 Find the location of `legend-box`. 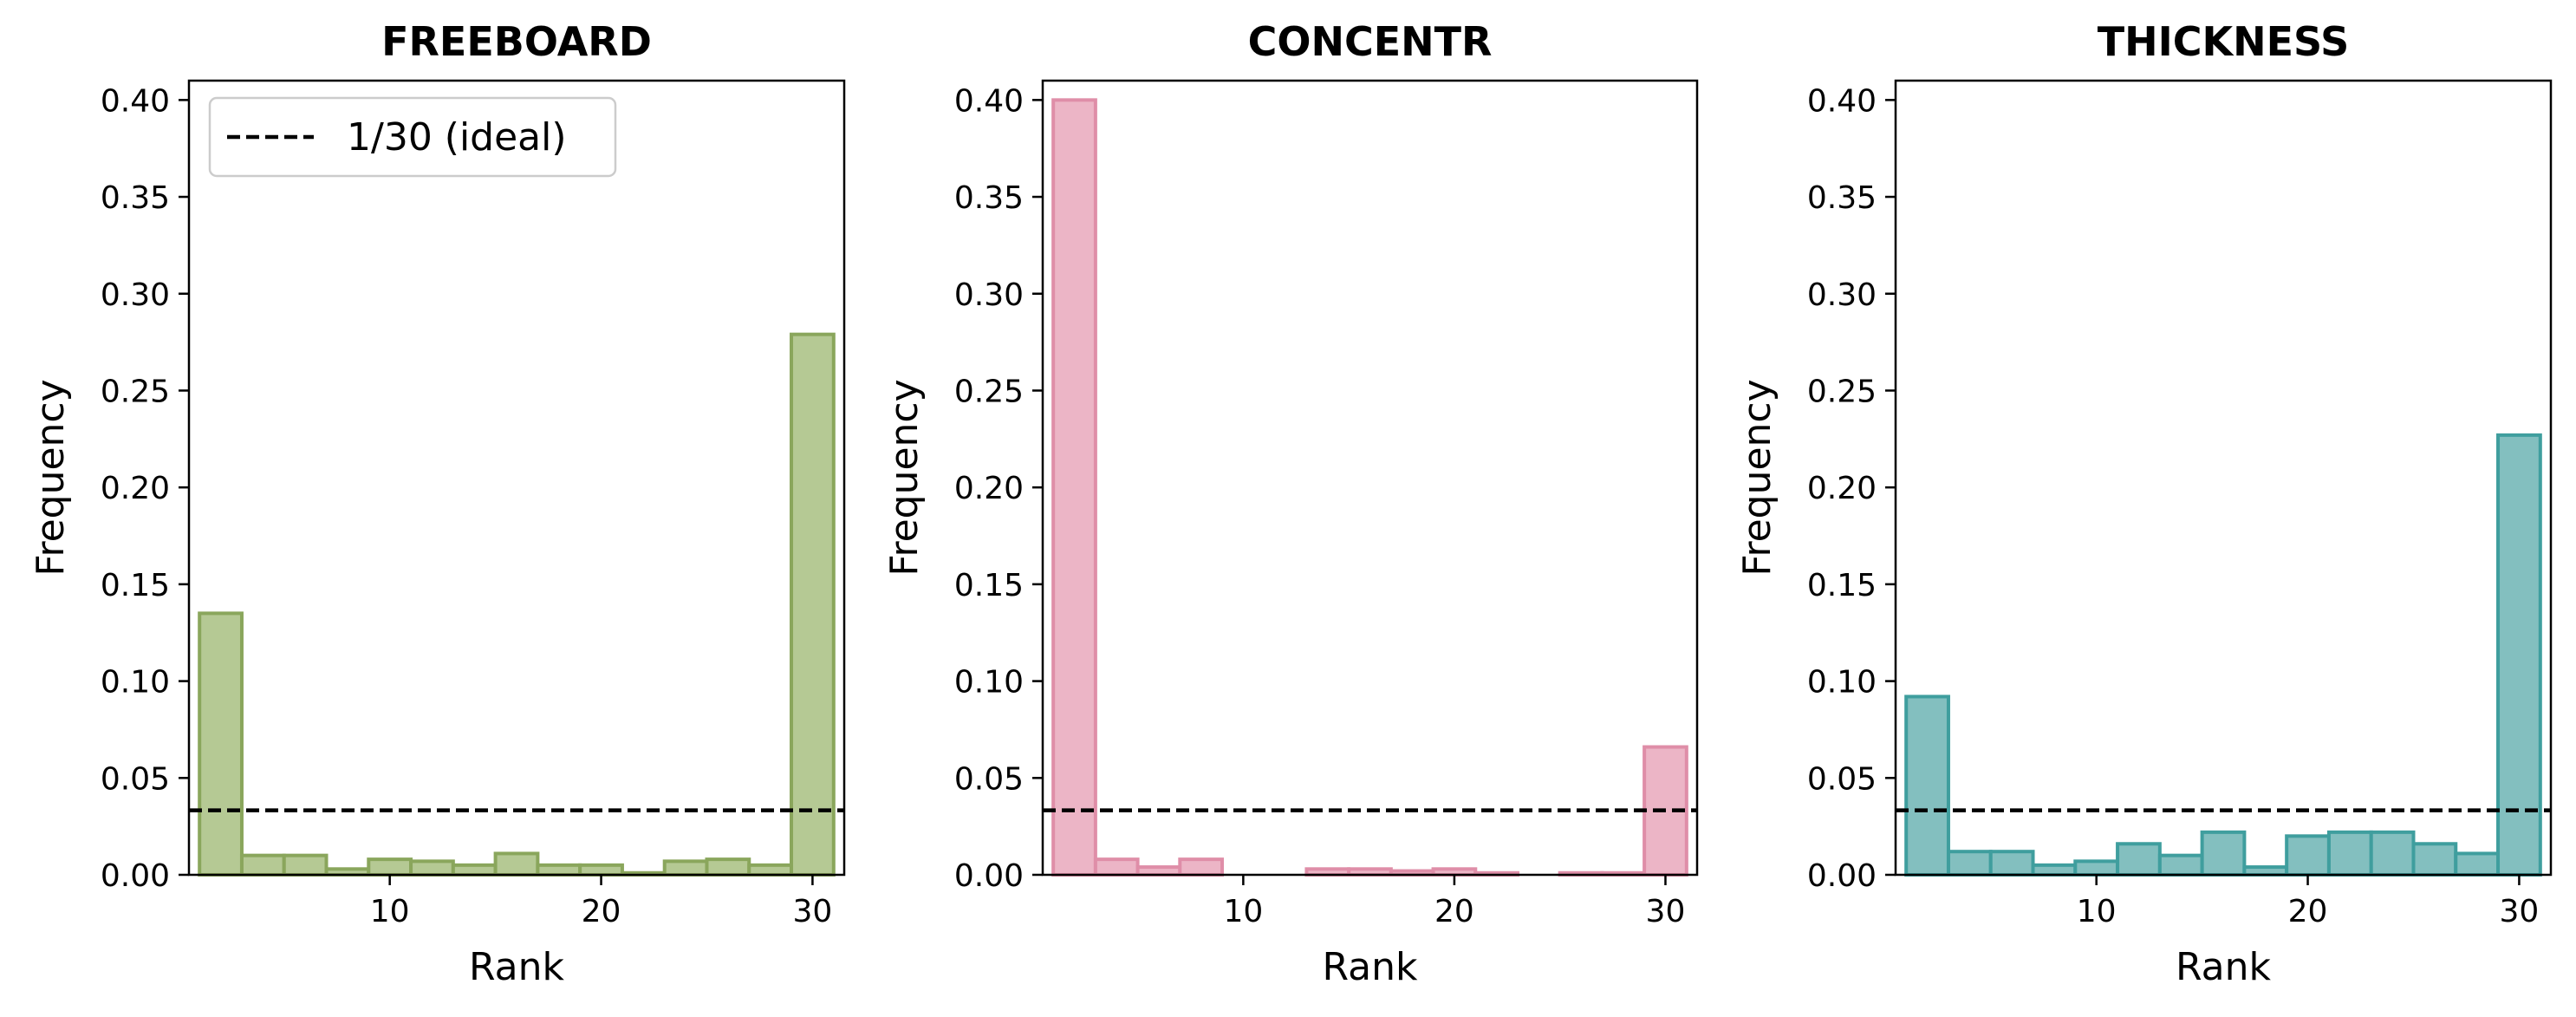

legend-box is located at coordinates (412, 137).